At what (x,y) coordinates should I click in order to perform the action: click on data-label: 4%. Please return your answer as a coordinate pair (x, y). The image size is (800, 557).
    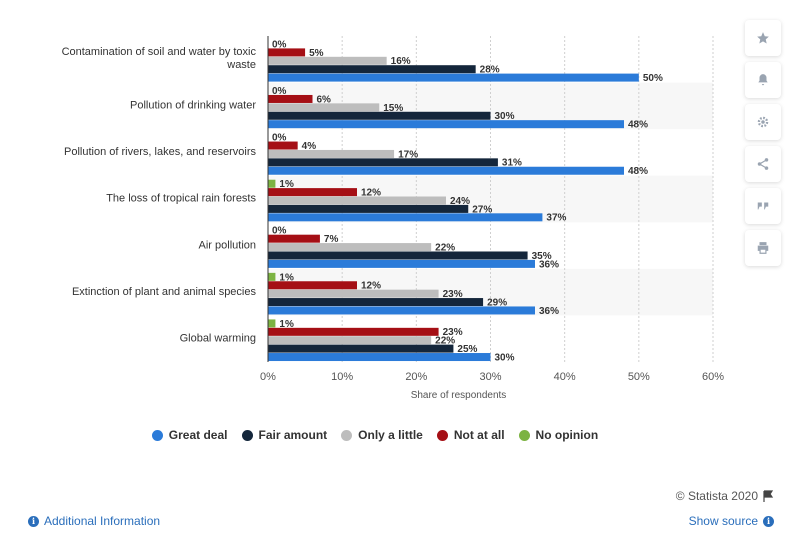
    Looking at the image, I should click on (309, 146).